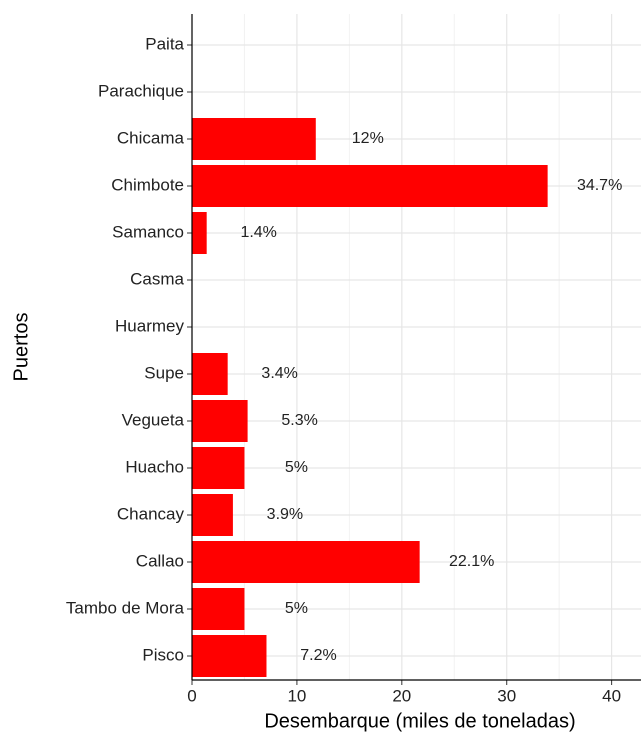 This screenshot has height=736, width=641. Describe the element at coordinates (154, 466) in the screenshot. I see `y-tick-label: Huacho` at that location.